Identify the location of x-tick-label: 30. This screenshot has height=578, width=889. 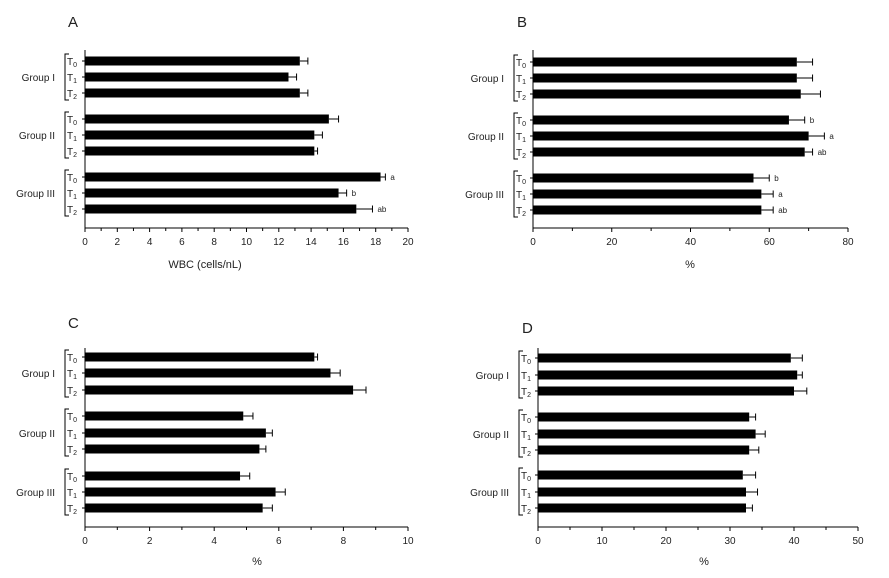
(730, 541).